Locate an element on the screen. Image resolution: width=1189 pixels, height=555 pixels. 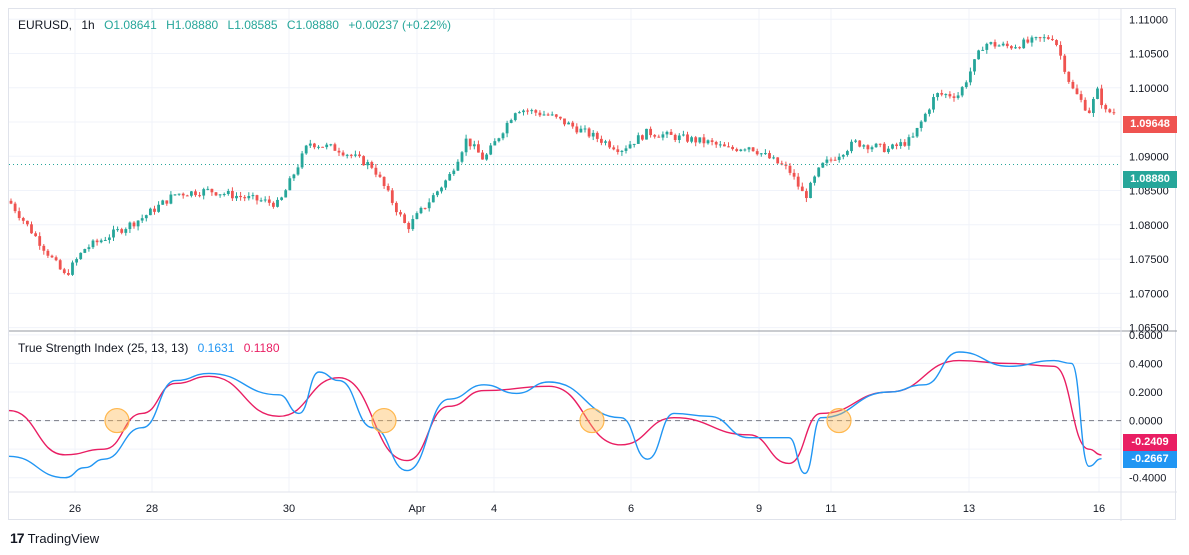
brand-name: TradingView is located at coordinates (63, 538).